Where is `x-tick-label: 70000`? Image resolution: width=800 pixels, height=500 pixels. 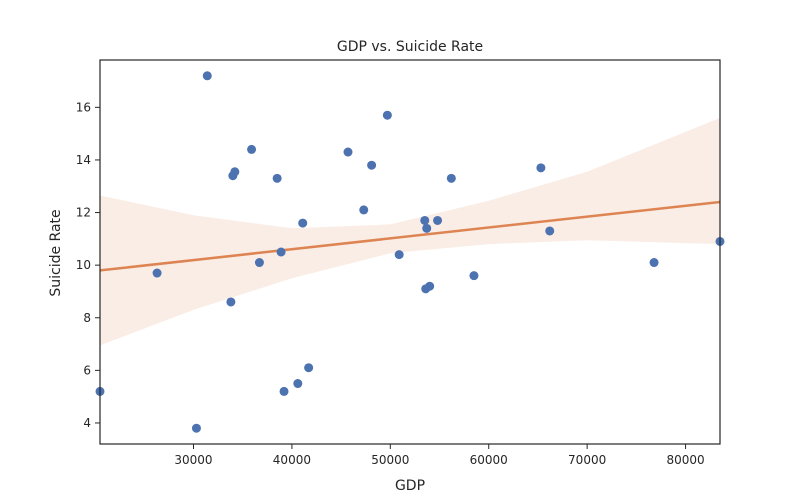
x-tick-label: 70000 is located at coordinates (587, 460).